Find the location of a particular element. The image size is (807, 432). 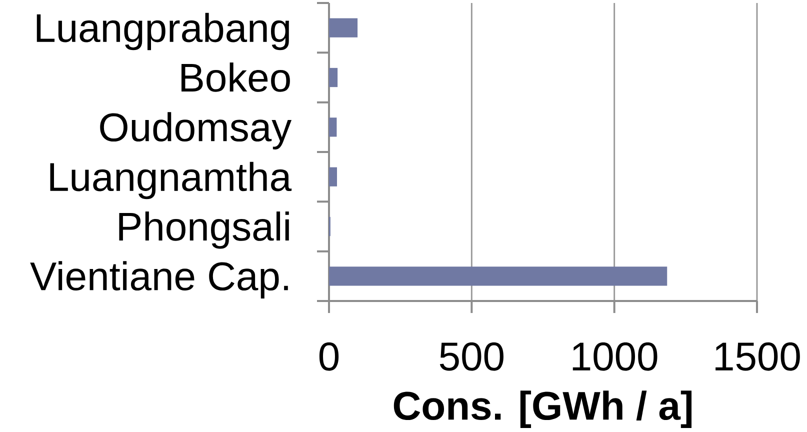

x-axis-title: Cons. [GWh / a] is located at coordinates (543, 409).